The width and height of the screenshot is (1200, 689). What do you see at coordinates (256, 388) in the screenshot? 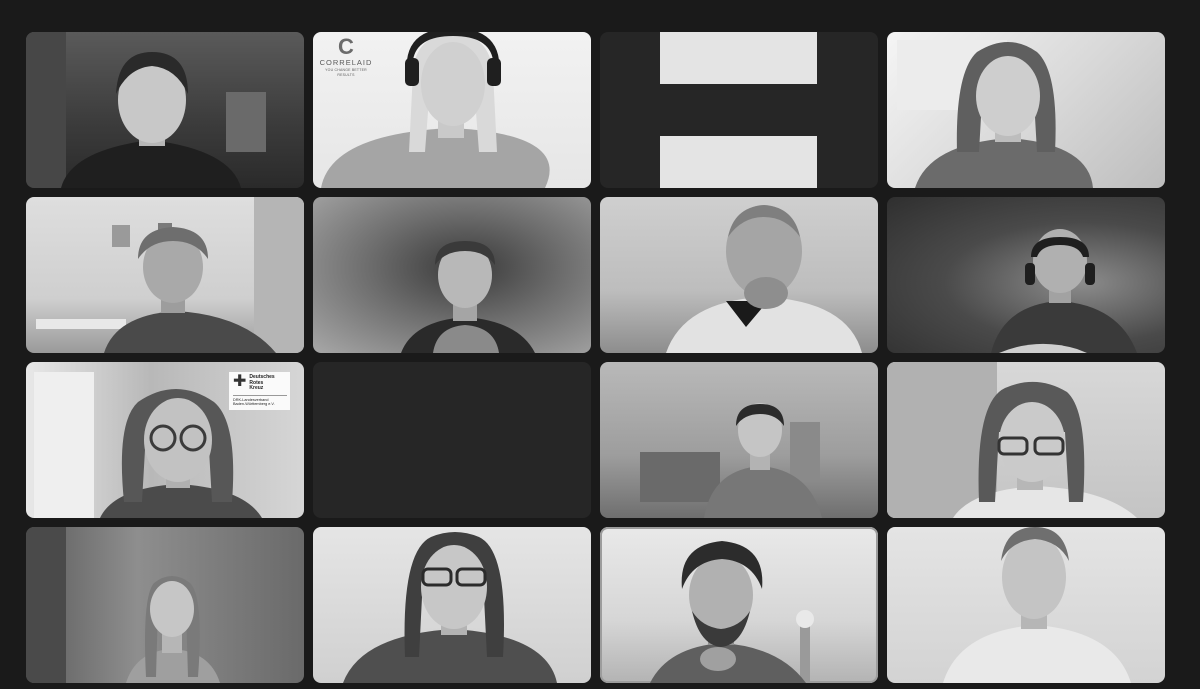
I see `badge-name-line-3: Kreuz` at bounding box center [256, 388].